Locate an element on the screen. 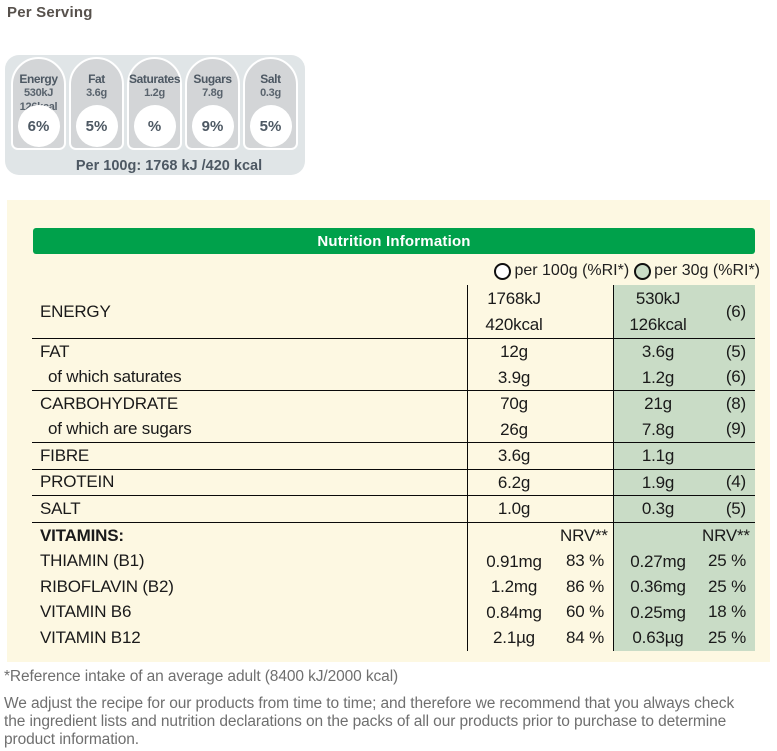  per-100g-nrv: 84 % is located at coordinates (585, 637).